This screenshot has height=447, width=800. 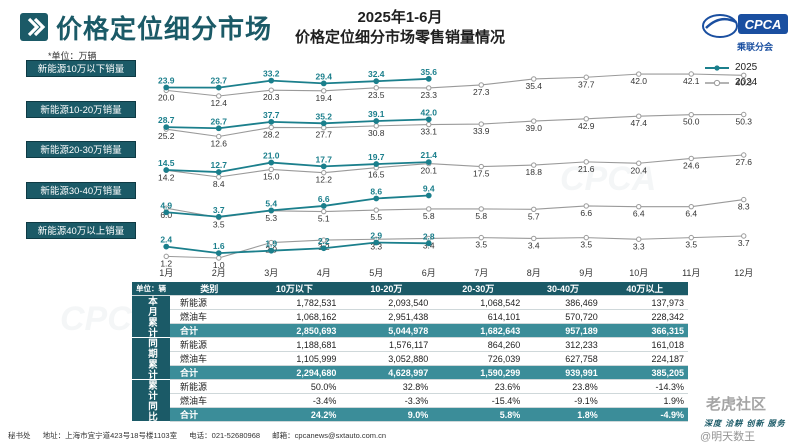 I want to click on label-2024-panel-4-9: 6.6, so click(x=586, y=213).